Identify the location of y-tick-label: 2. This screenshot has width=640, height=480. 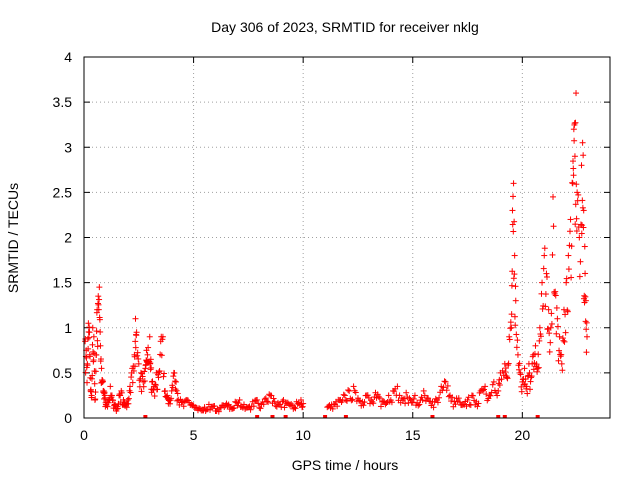
(68, 238).